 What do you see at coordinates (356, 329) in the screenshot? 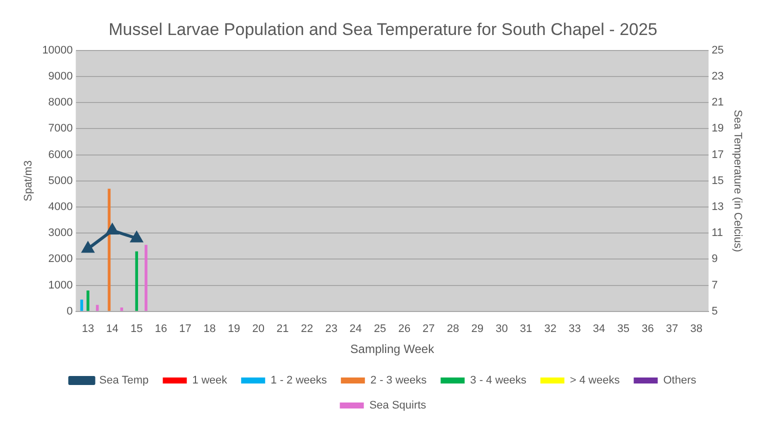
I see `x-tick-label: 24` at bounding box center [356, 329].